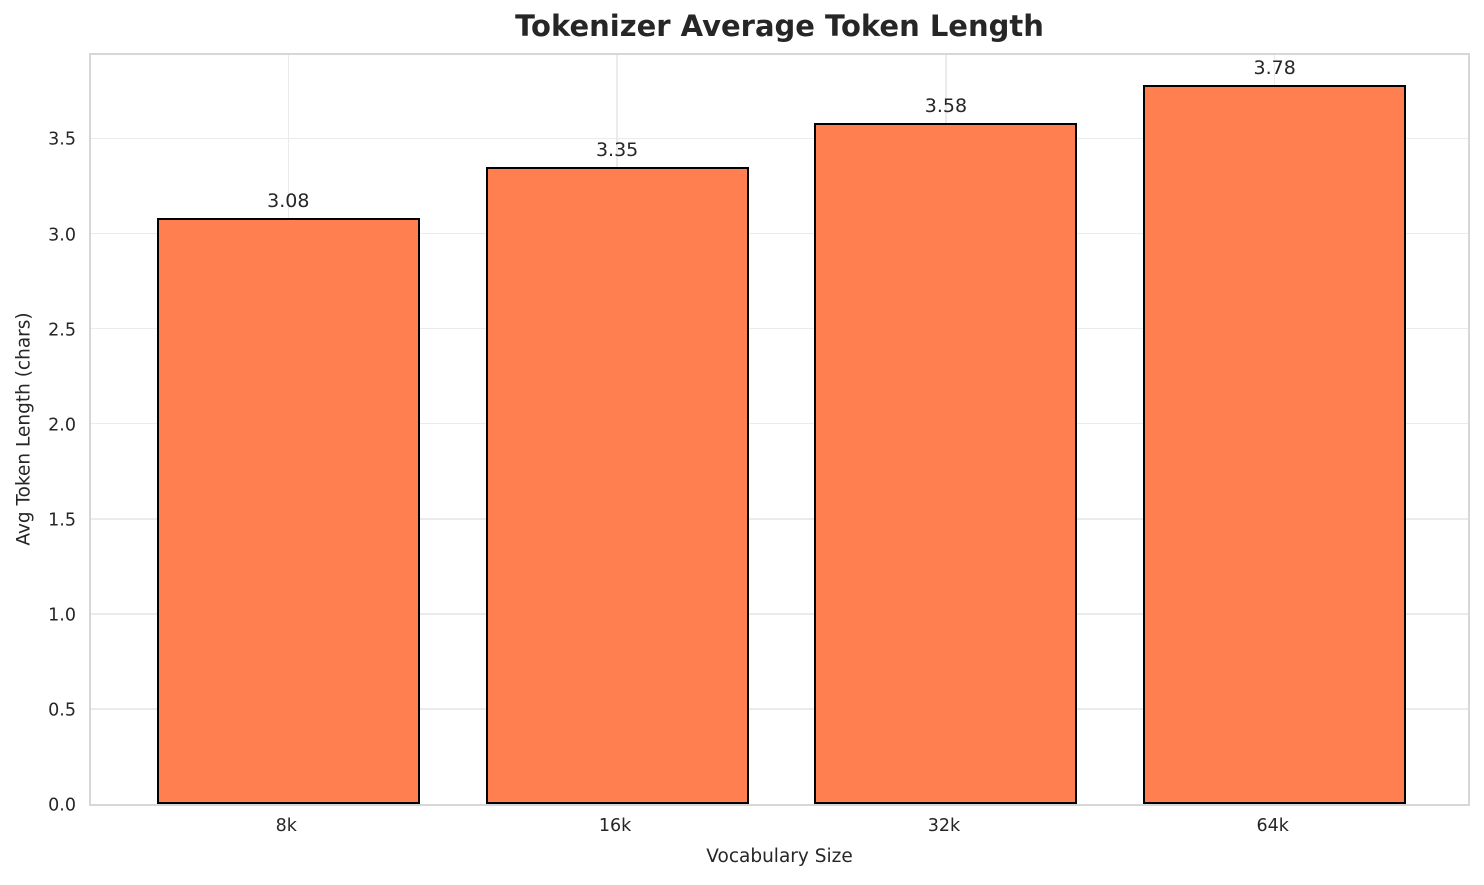 The width and height of the screenshot is (1484, 885). What do you see at coordinates (62, 615) in the screenshot?
I see `y-tick-label: 1.0` at bounding box center [62, 615].